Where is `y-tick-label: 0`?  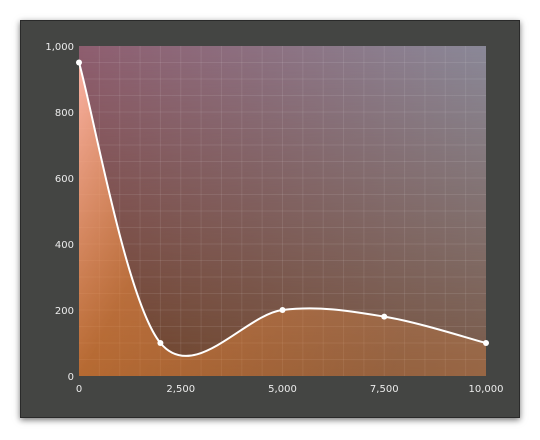
y-tick-label: 0 is located at coordinates (71, 377).